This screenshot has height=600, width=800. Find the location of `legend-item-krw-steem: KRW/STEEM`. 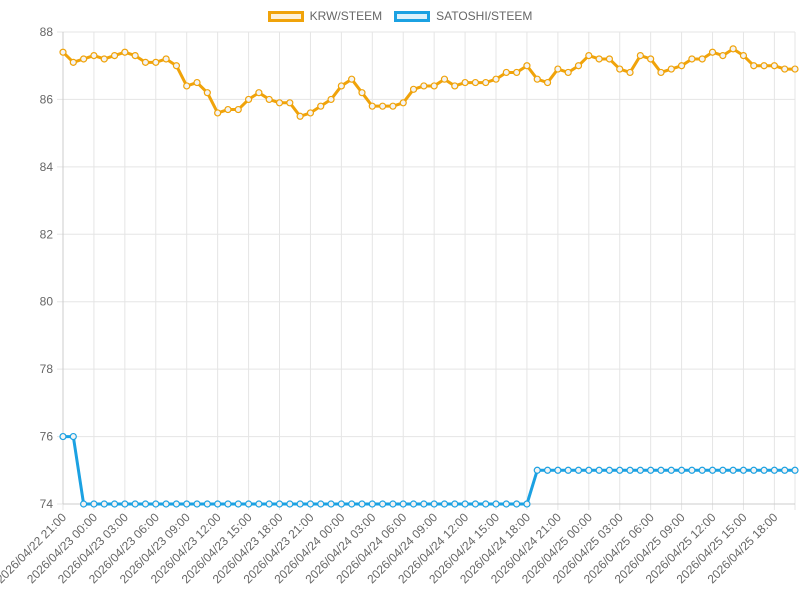

legend-item-krw-steem: KRW/STEEM is located at coordinates (324, 16).